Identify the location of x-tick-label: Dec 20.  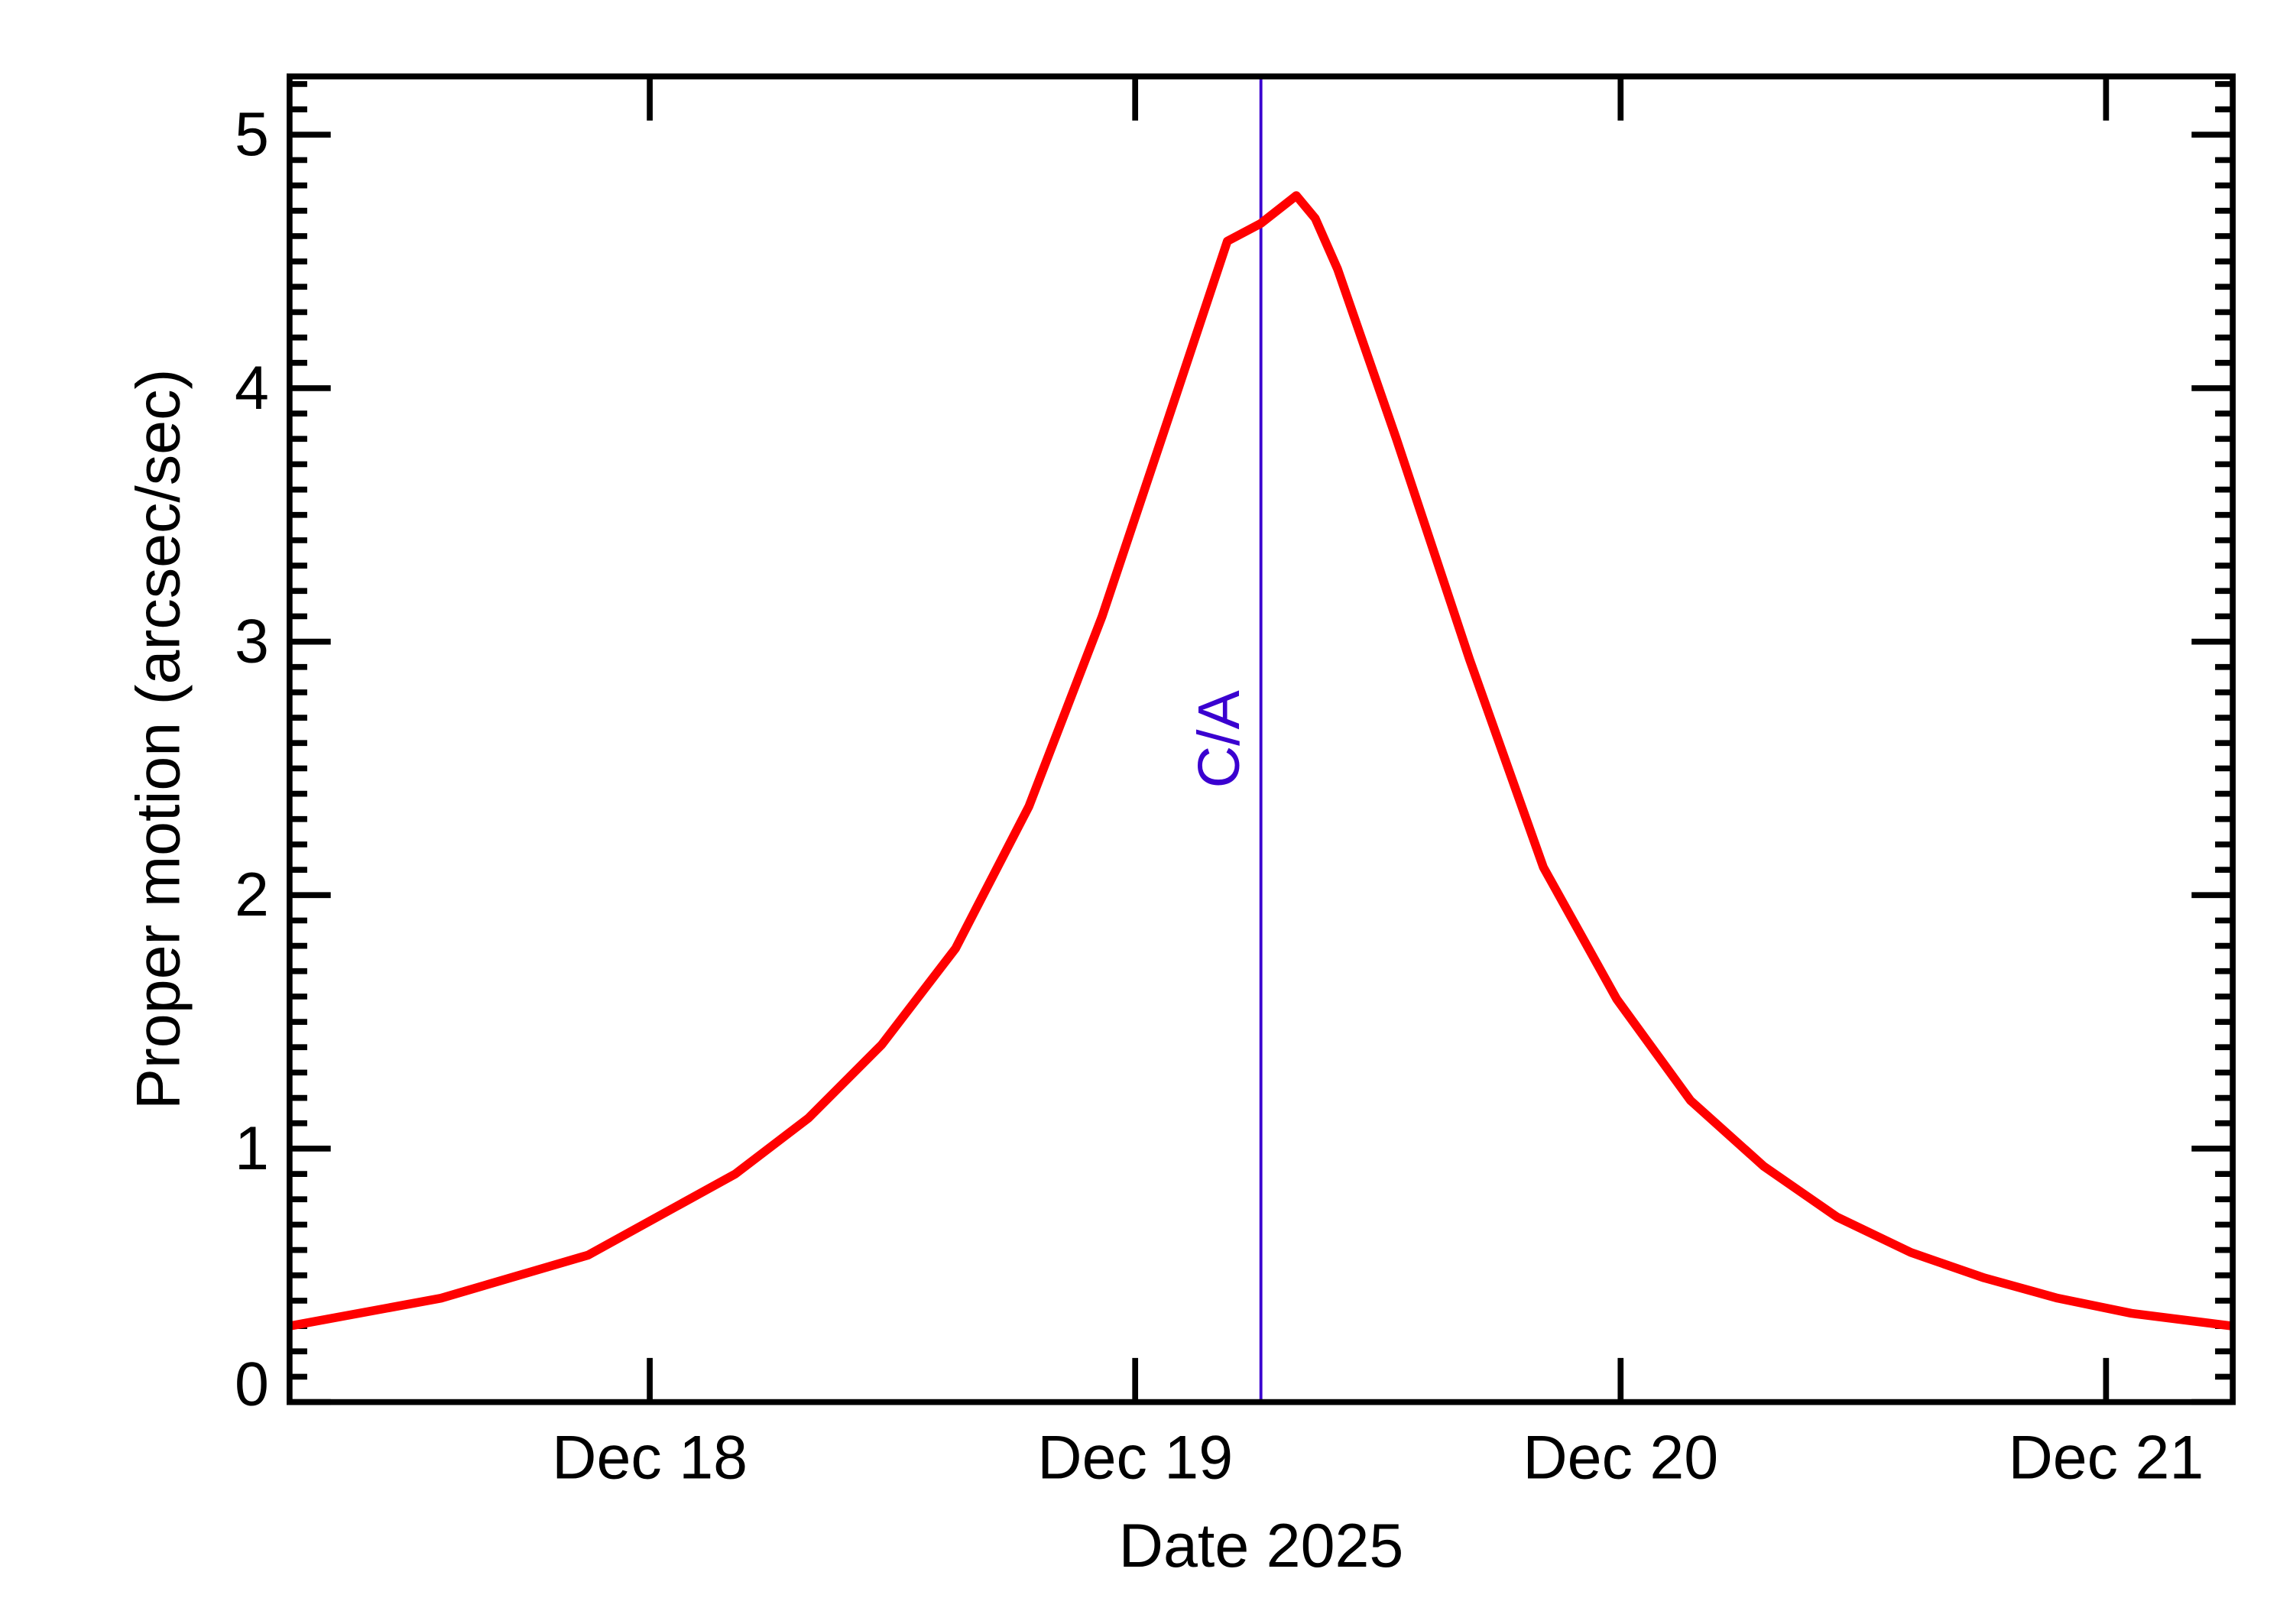
(1620, 1458).